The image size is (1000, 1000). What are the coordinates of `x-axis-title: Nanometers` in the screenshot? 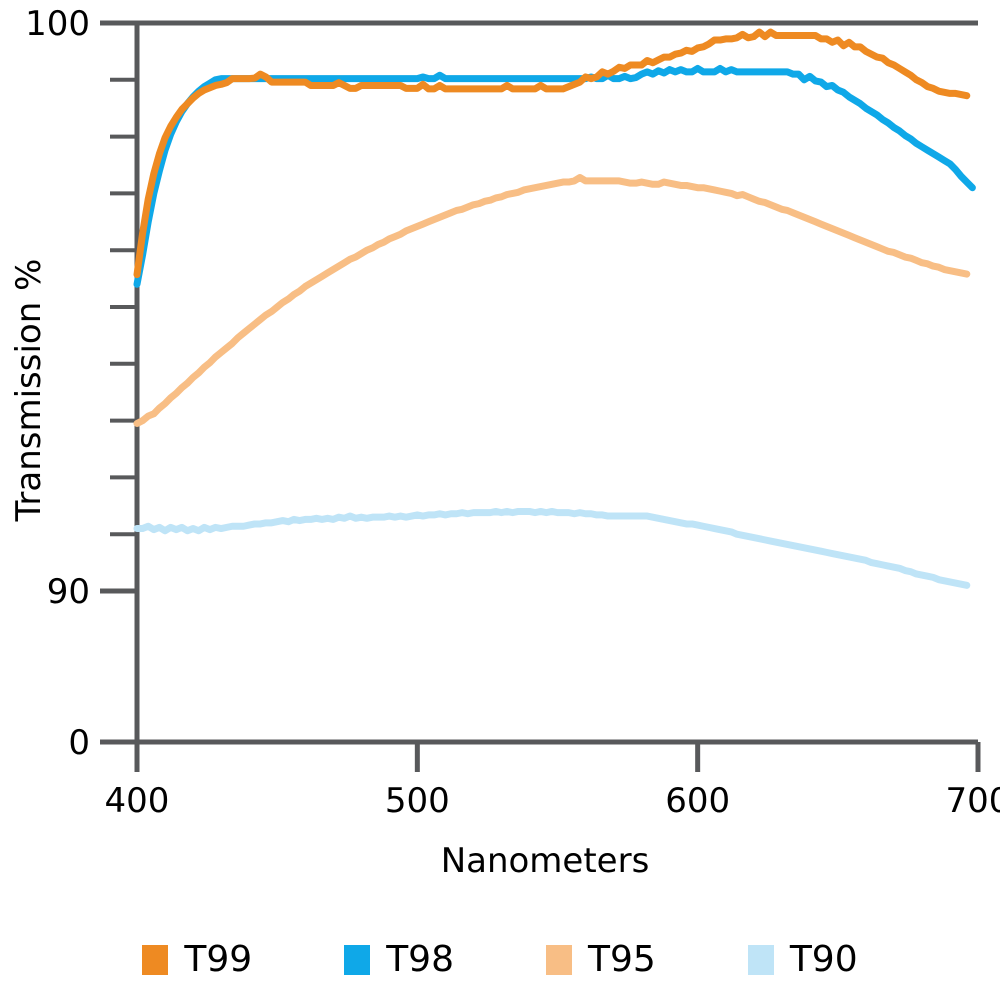 It's located at (545, 861).